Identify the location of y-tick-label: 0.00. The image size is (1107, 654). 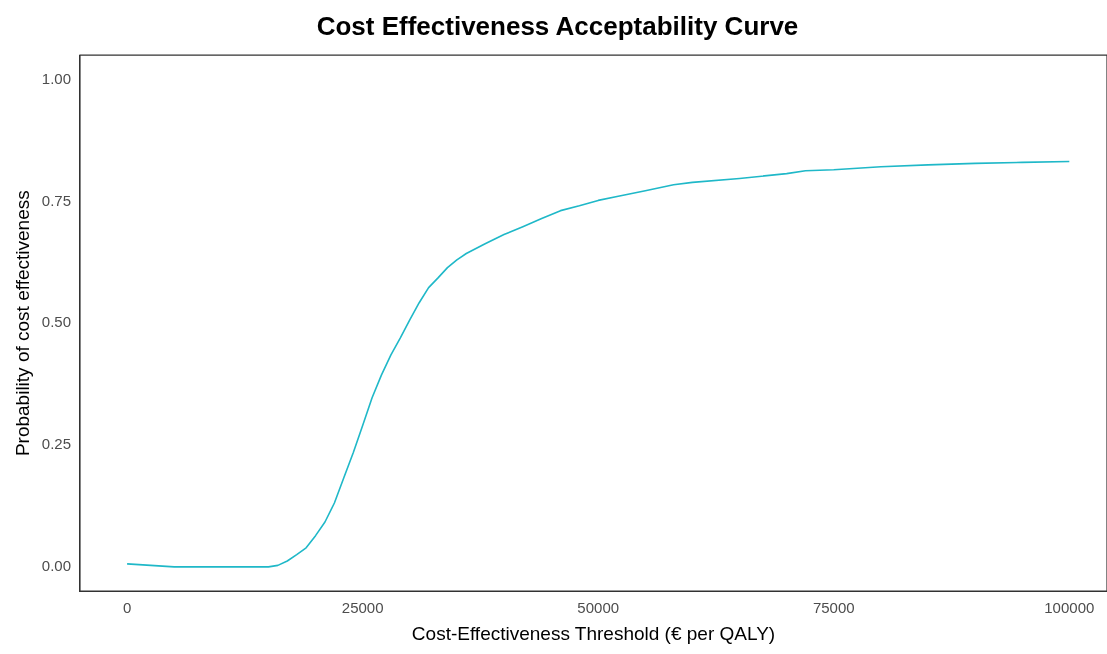
(56, 565).